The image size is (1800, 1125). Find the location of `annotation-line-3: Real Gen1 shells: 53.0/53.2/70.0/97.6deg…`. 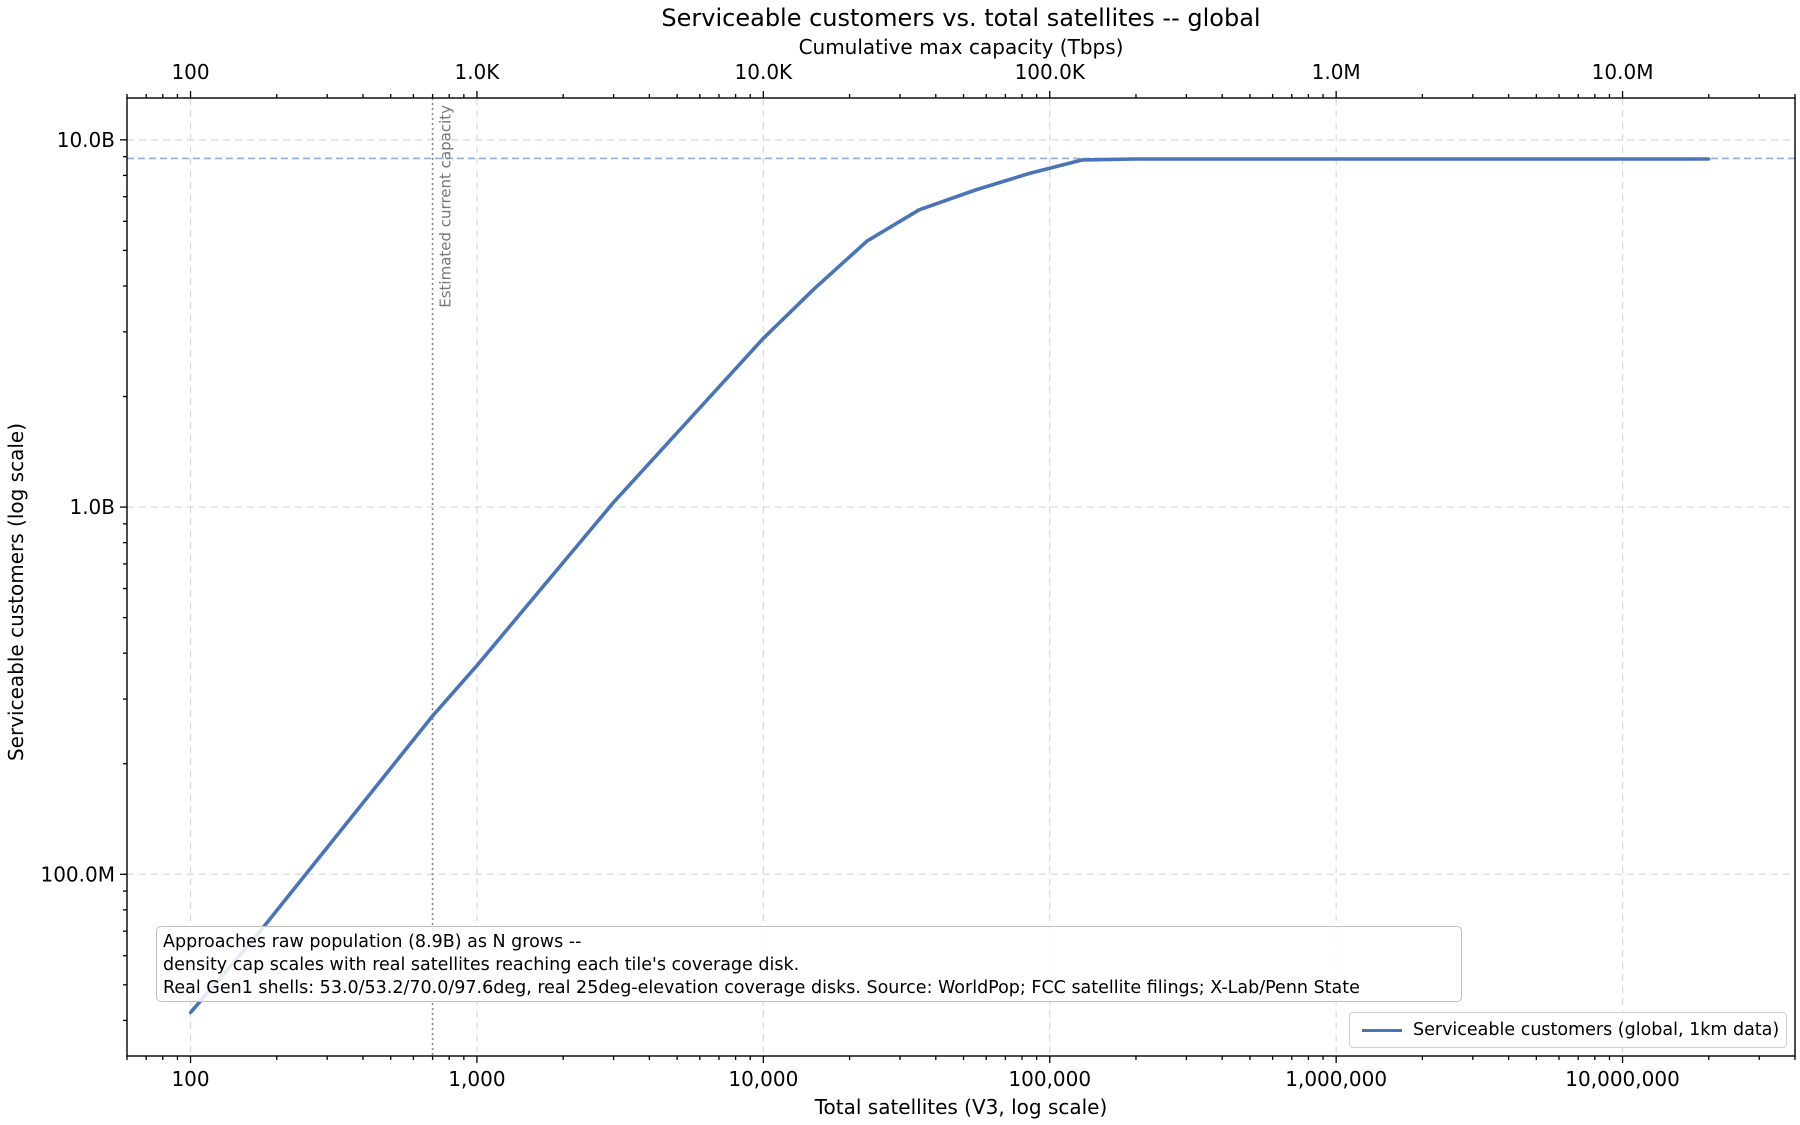

annotation-line-3: Real Gen1 shells: 53.0/53.2/70.0/97.6deg… is located at coordinates (761, 988).